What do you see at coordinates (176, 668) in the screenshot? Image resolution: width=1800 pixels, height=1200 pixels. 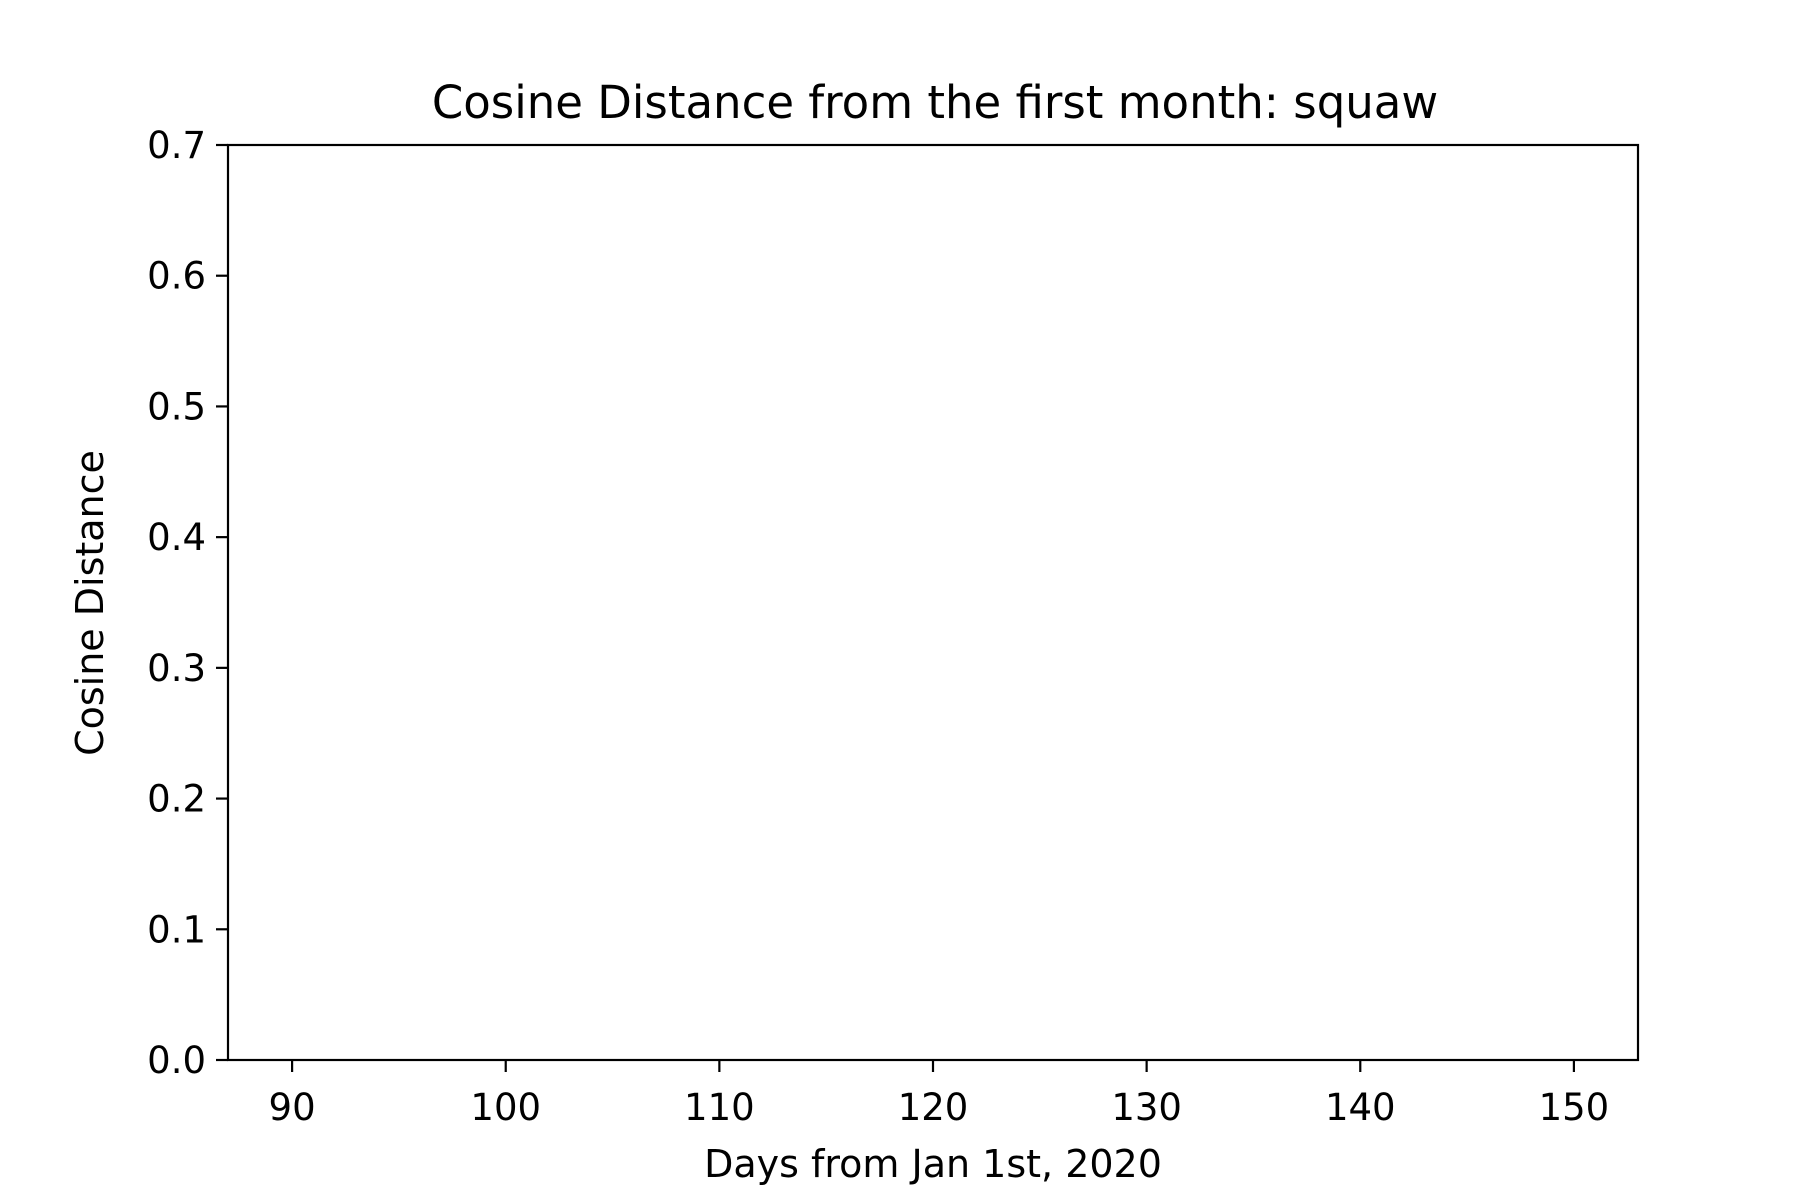 I see `y-tick-label: 0.3` at bounding box center [176, 668].